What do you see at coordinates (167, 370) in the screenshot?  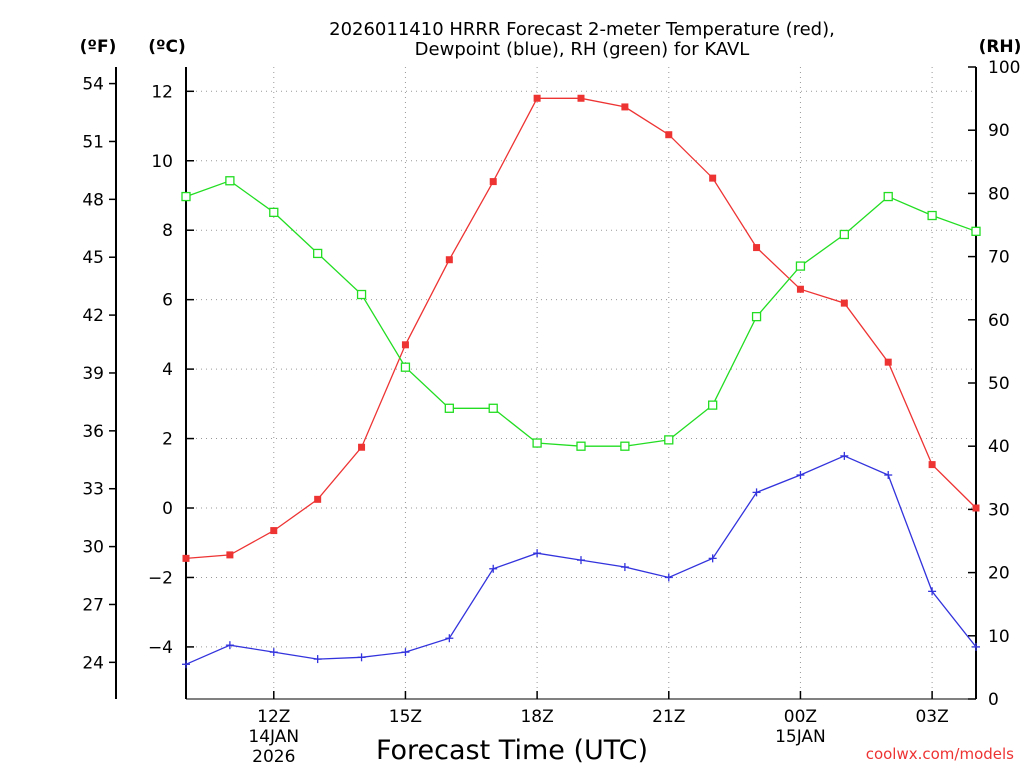 I see `celsius-tick-label: 4` at bounding box center [167, 370].